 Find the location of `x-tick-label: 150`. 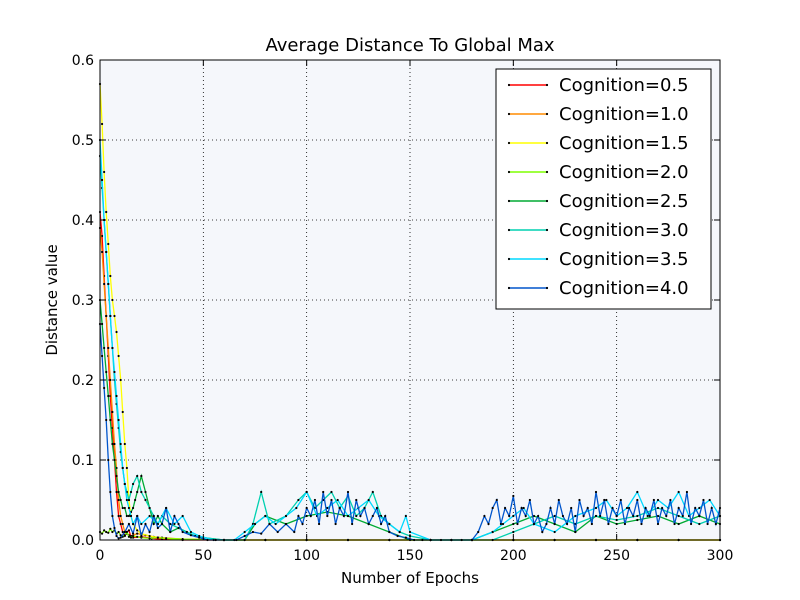

x-tick-label: 150 is located at coordinates (410, 556).